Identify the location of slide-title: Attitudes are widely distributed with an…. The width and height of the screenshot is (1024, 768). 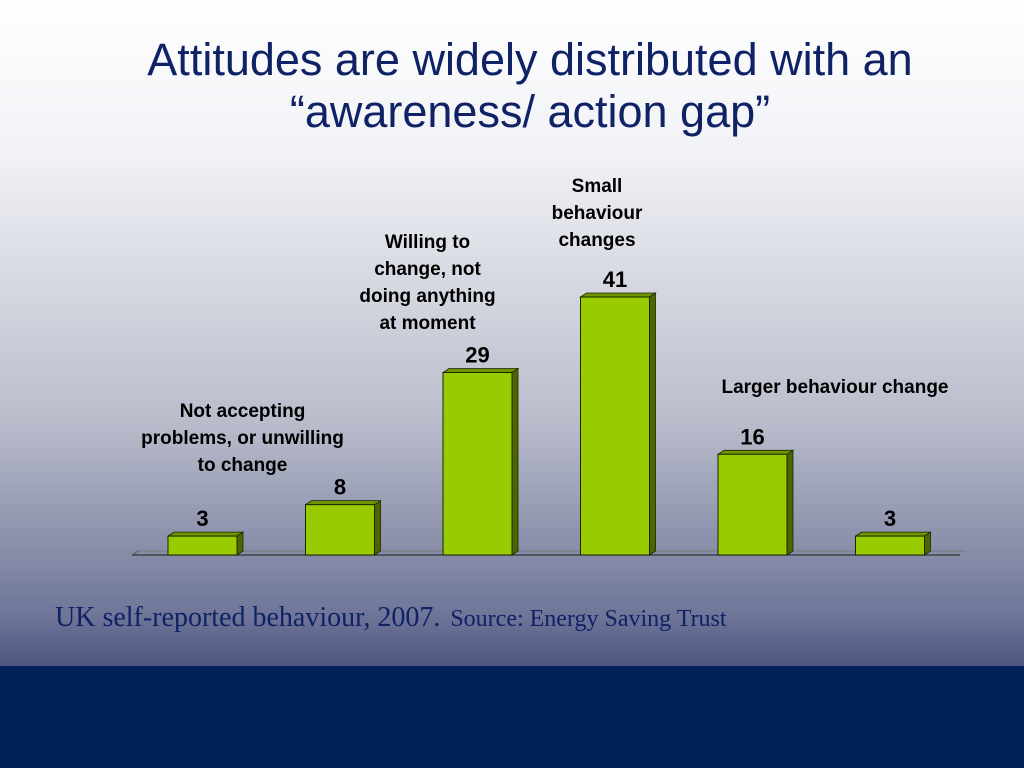
(530, 86).